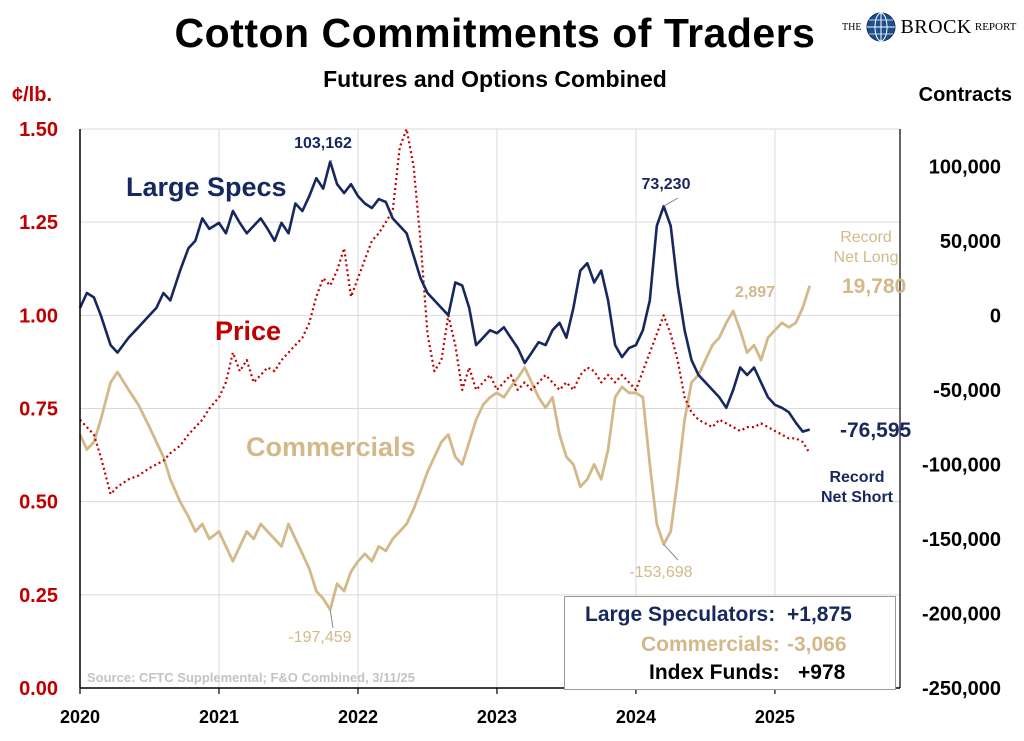 This screenshot has height=741, width=1024. Describe the element at coordinates (936, 26) in the screenshot. I see `logo-brock: BROCK` at that location.